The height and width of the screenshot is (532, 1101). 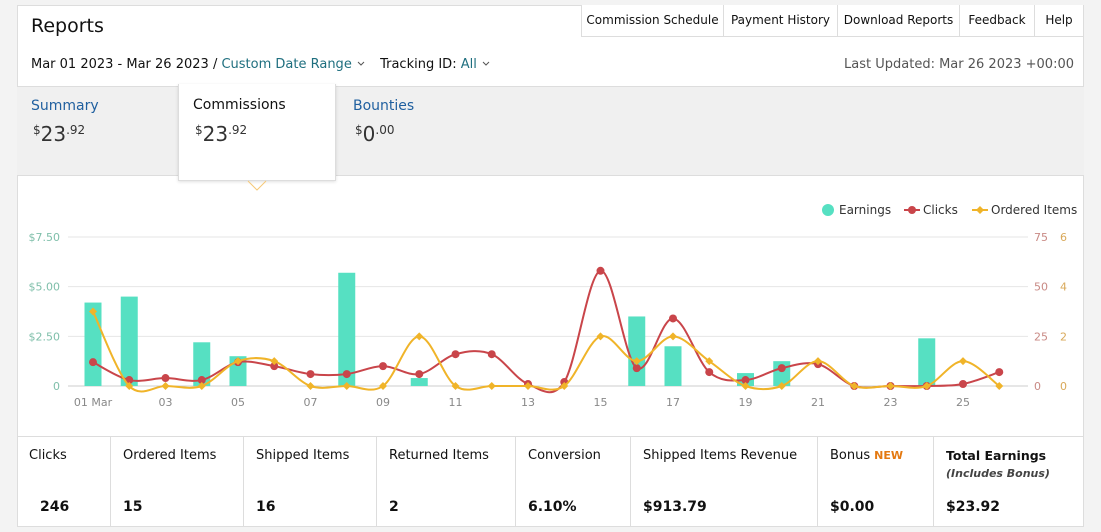 I want to click on stat-label: Clicks, so click(x=69, y=455).